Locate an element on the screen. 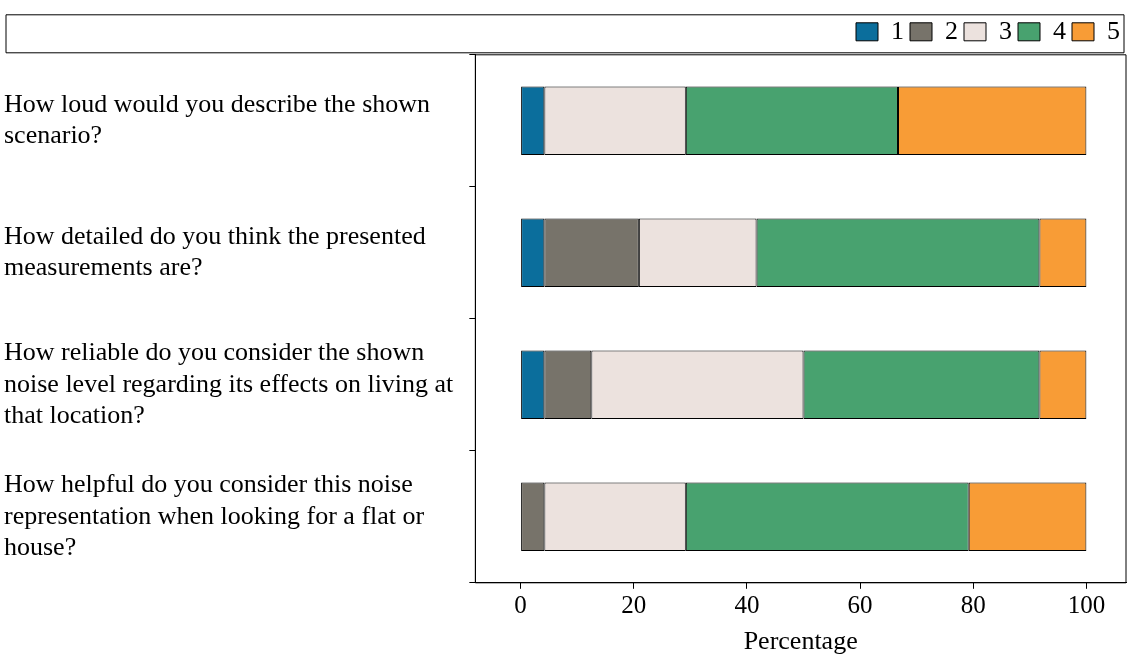  x-tick-label: 80 is located at coordinates (973, 605).